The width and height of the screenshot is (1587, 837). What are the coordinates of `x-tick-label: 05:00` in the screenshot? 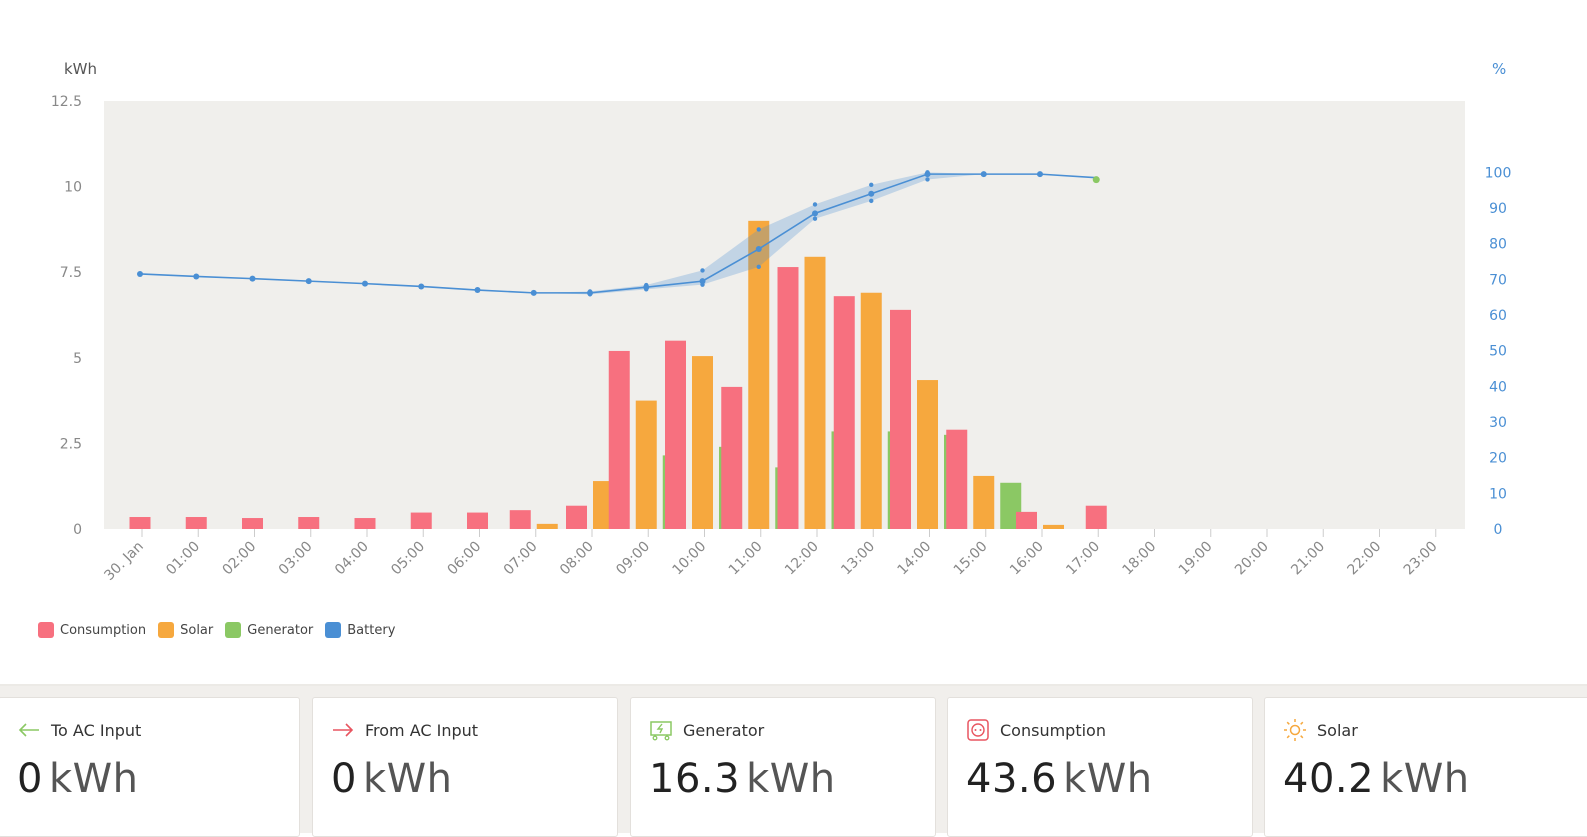 It's located at (408, 559).